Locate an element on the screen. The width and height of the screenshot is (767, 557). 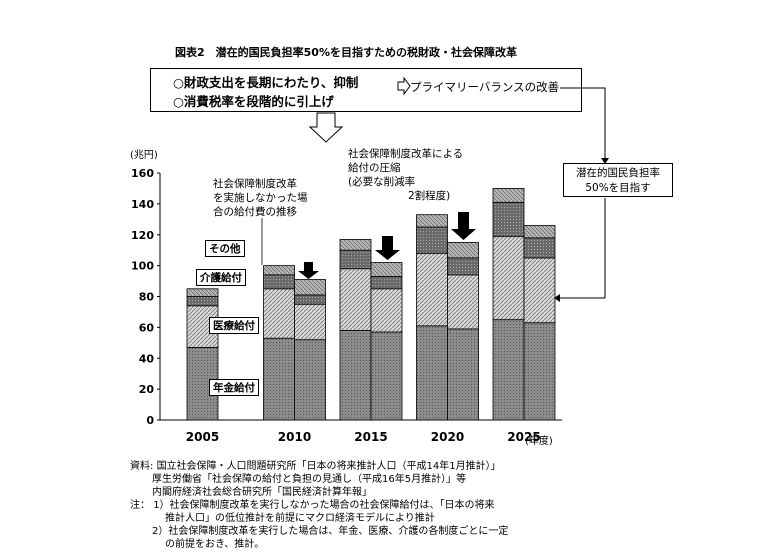
primary-balance-arrow is located at coordinates (404, 86).